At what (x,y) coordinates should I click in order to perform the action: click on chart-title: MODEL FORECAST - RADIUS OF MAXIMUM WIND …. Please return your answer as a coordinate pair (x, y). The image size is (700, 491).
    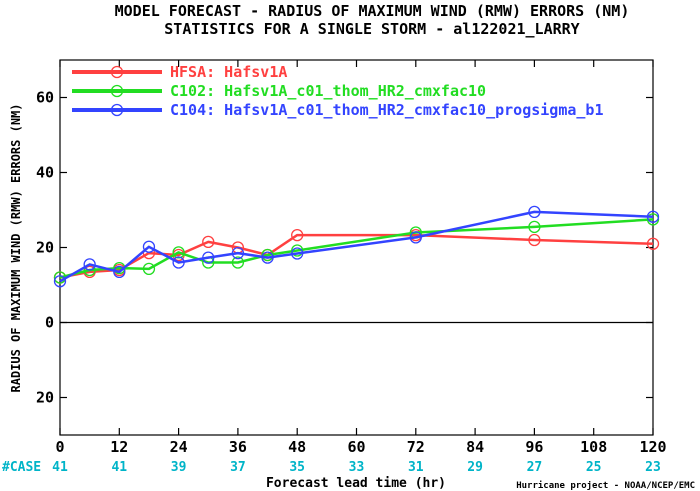
    Looking at the image, I should click on (372, 11).